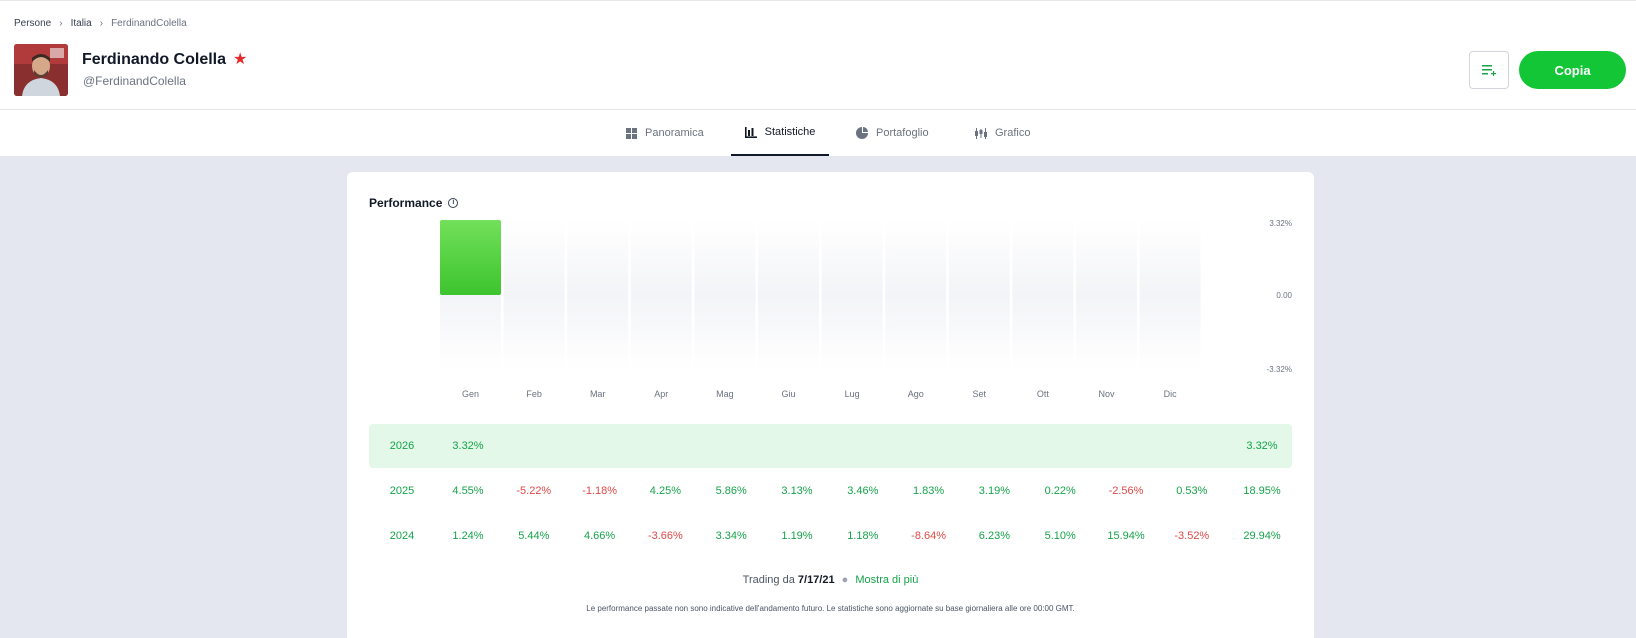 The height and width of the screenshot is (638, 1636). I want to click on tab-grafico: Grafico, so click(1002, 133).